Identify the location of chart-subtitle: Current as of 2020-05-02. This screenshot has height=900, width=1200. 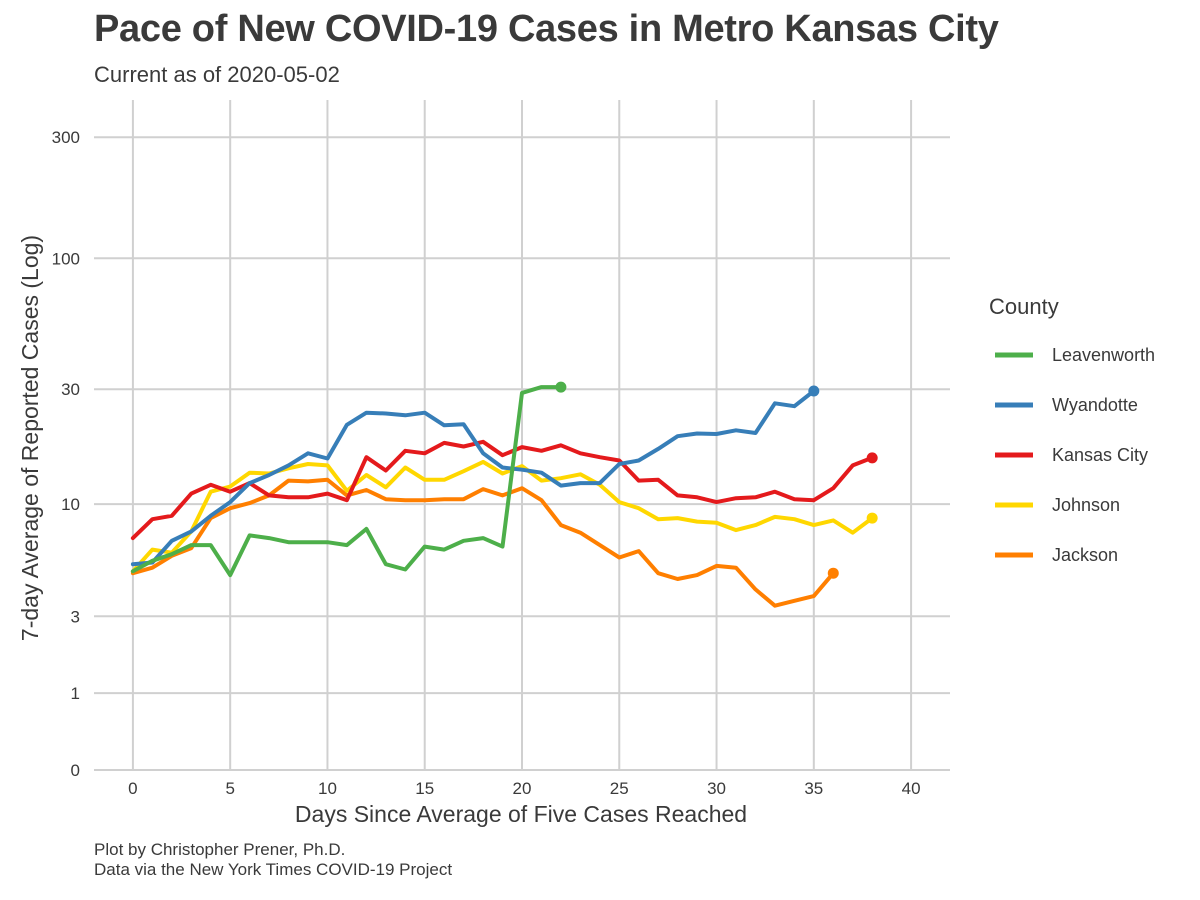
(217, 74).